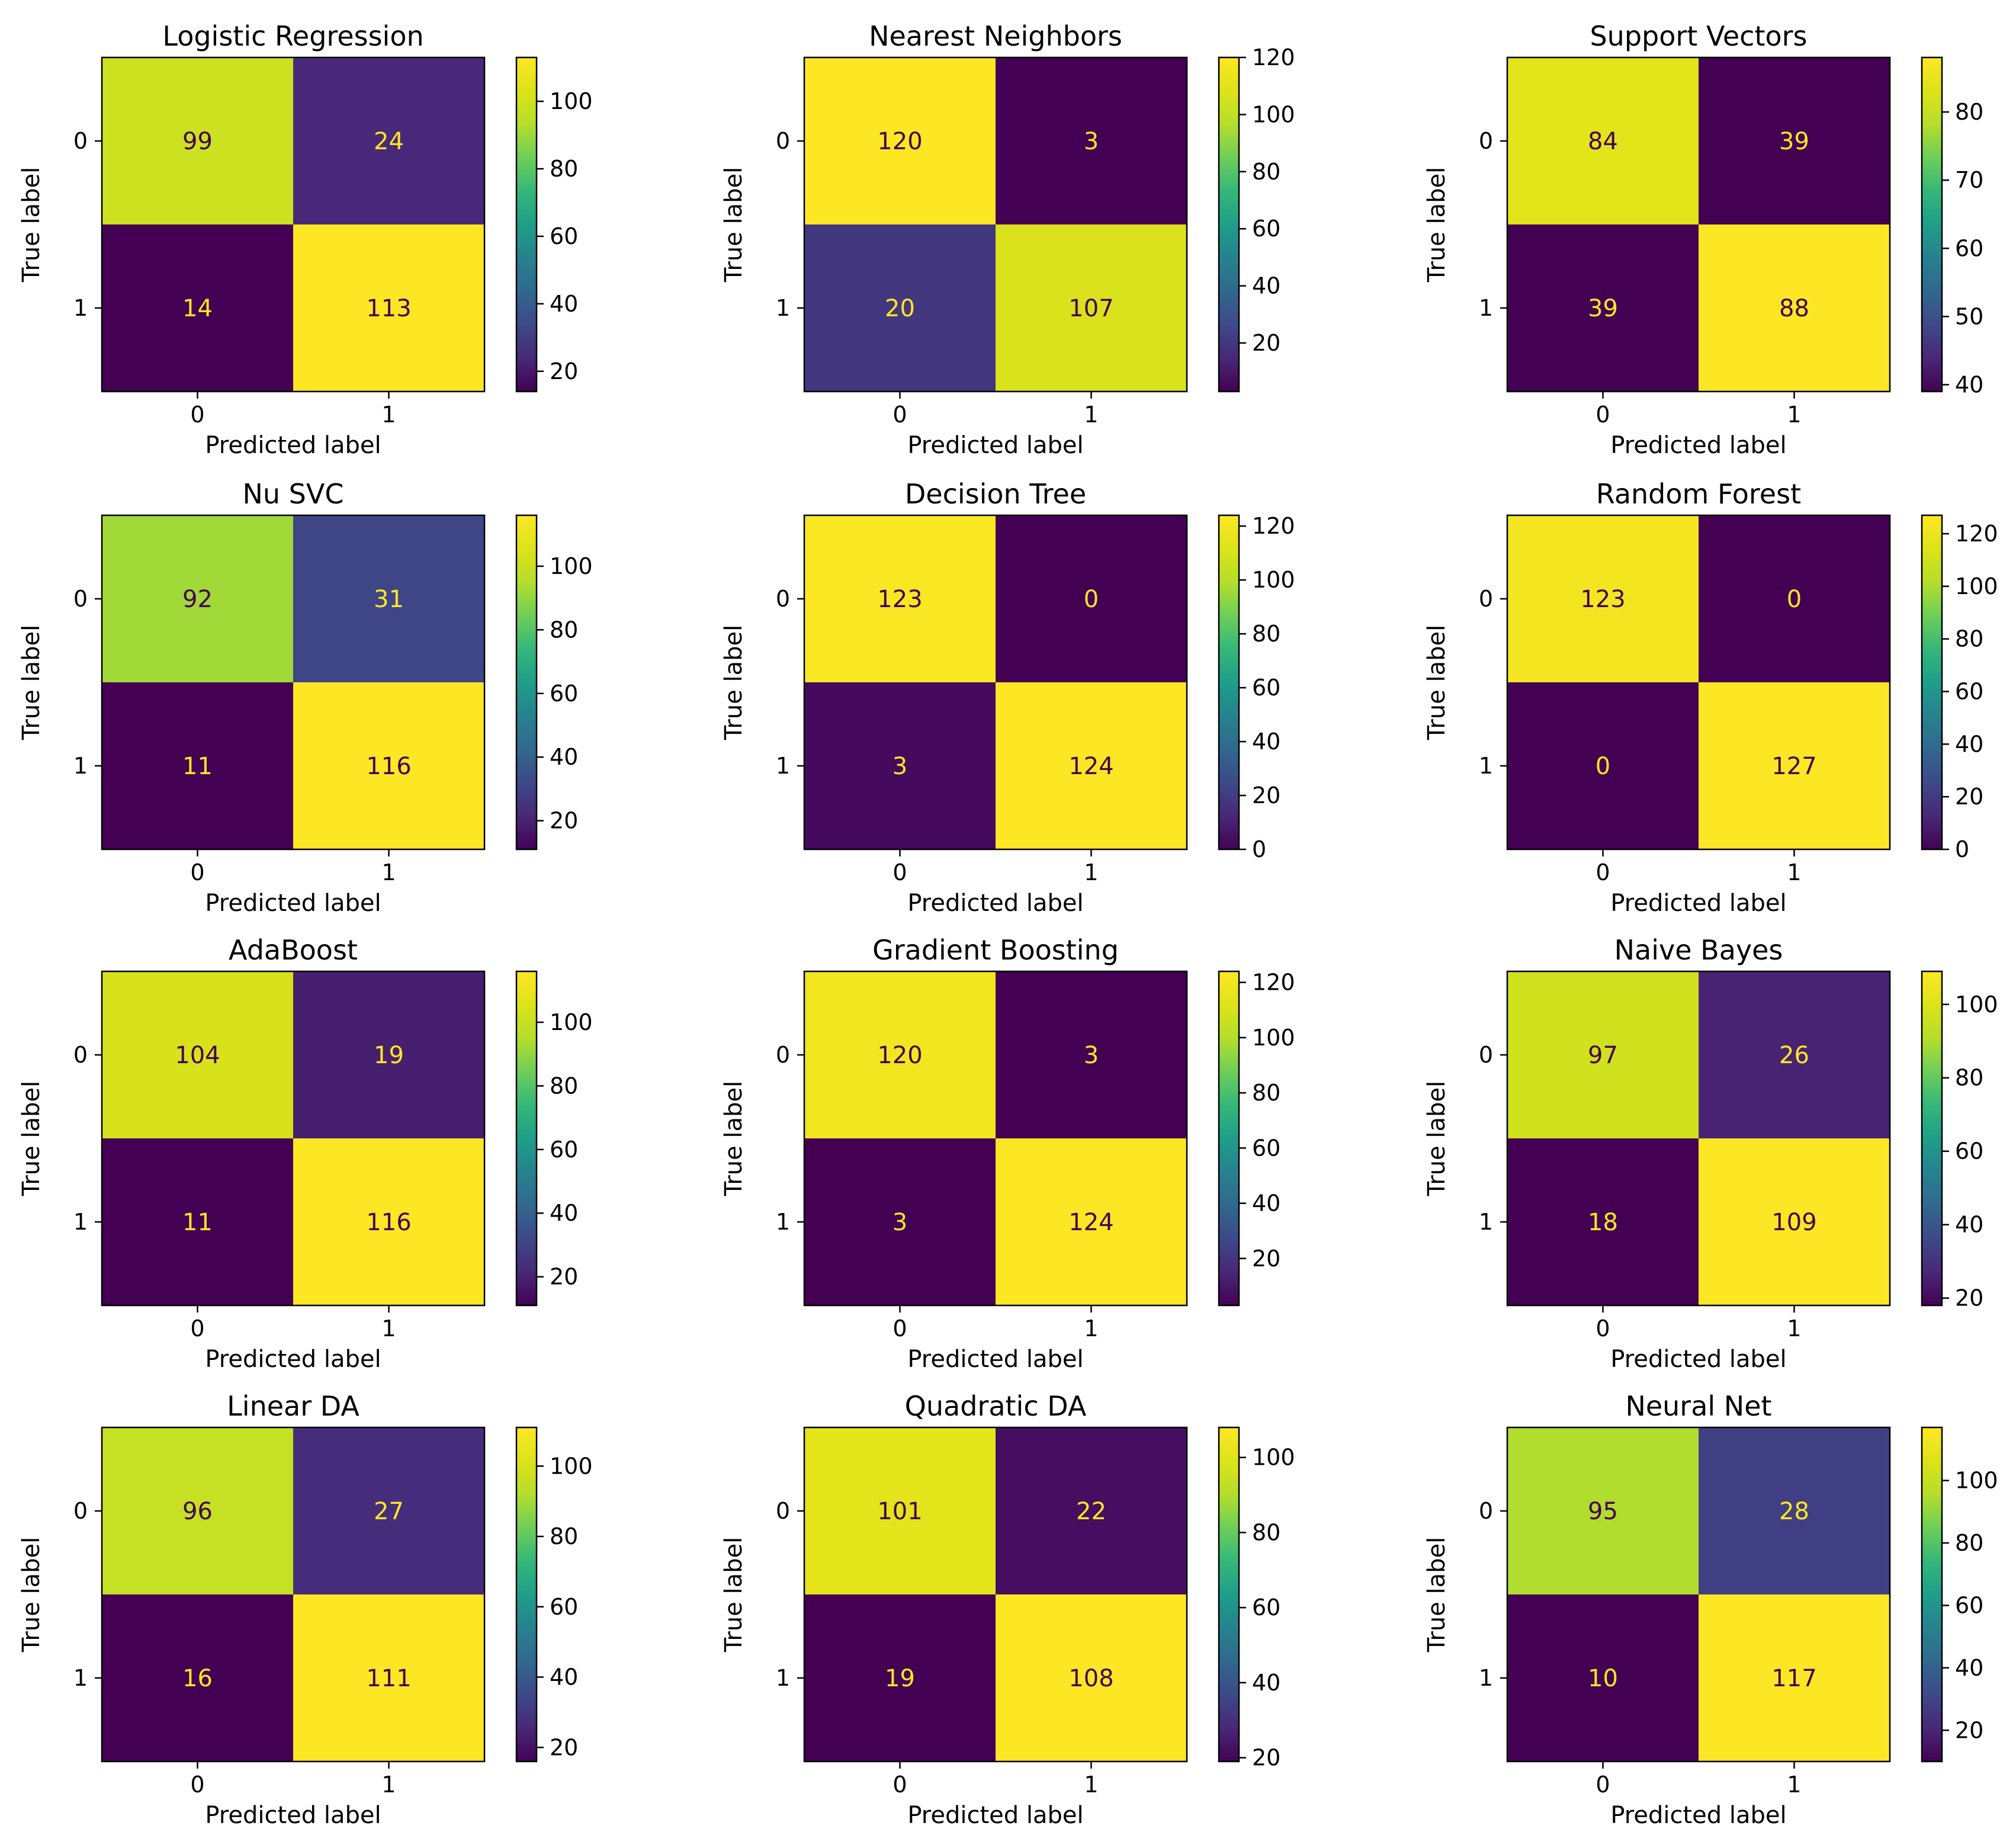 Image resolution: width=2016 pixels, height=1845 pixels. I want to click on colorbar-tick-label: 50, so click(1969, 316).